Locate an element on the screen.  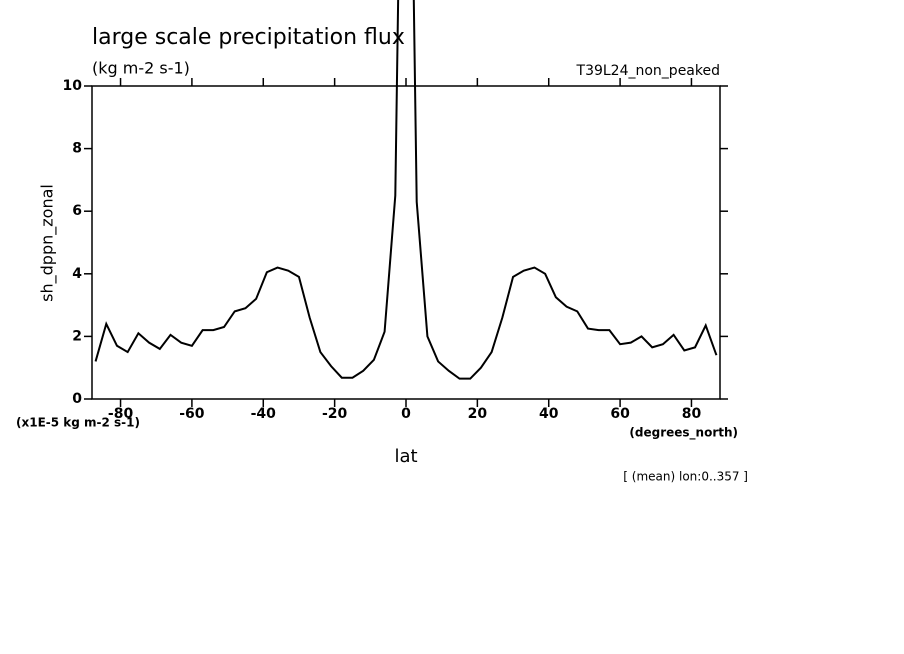
x-tick-label: 60 is located at coordinates (620, 414).